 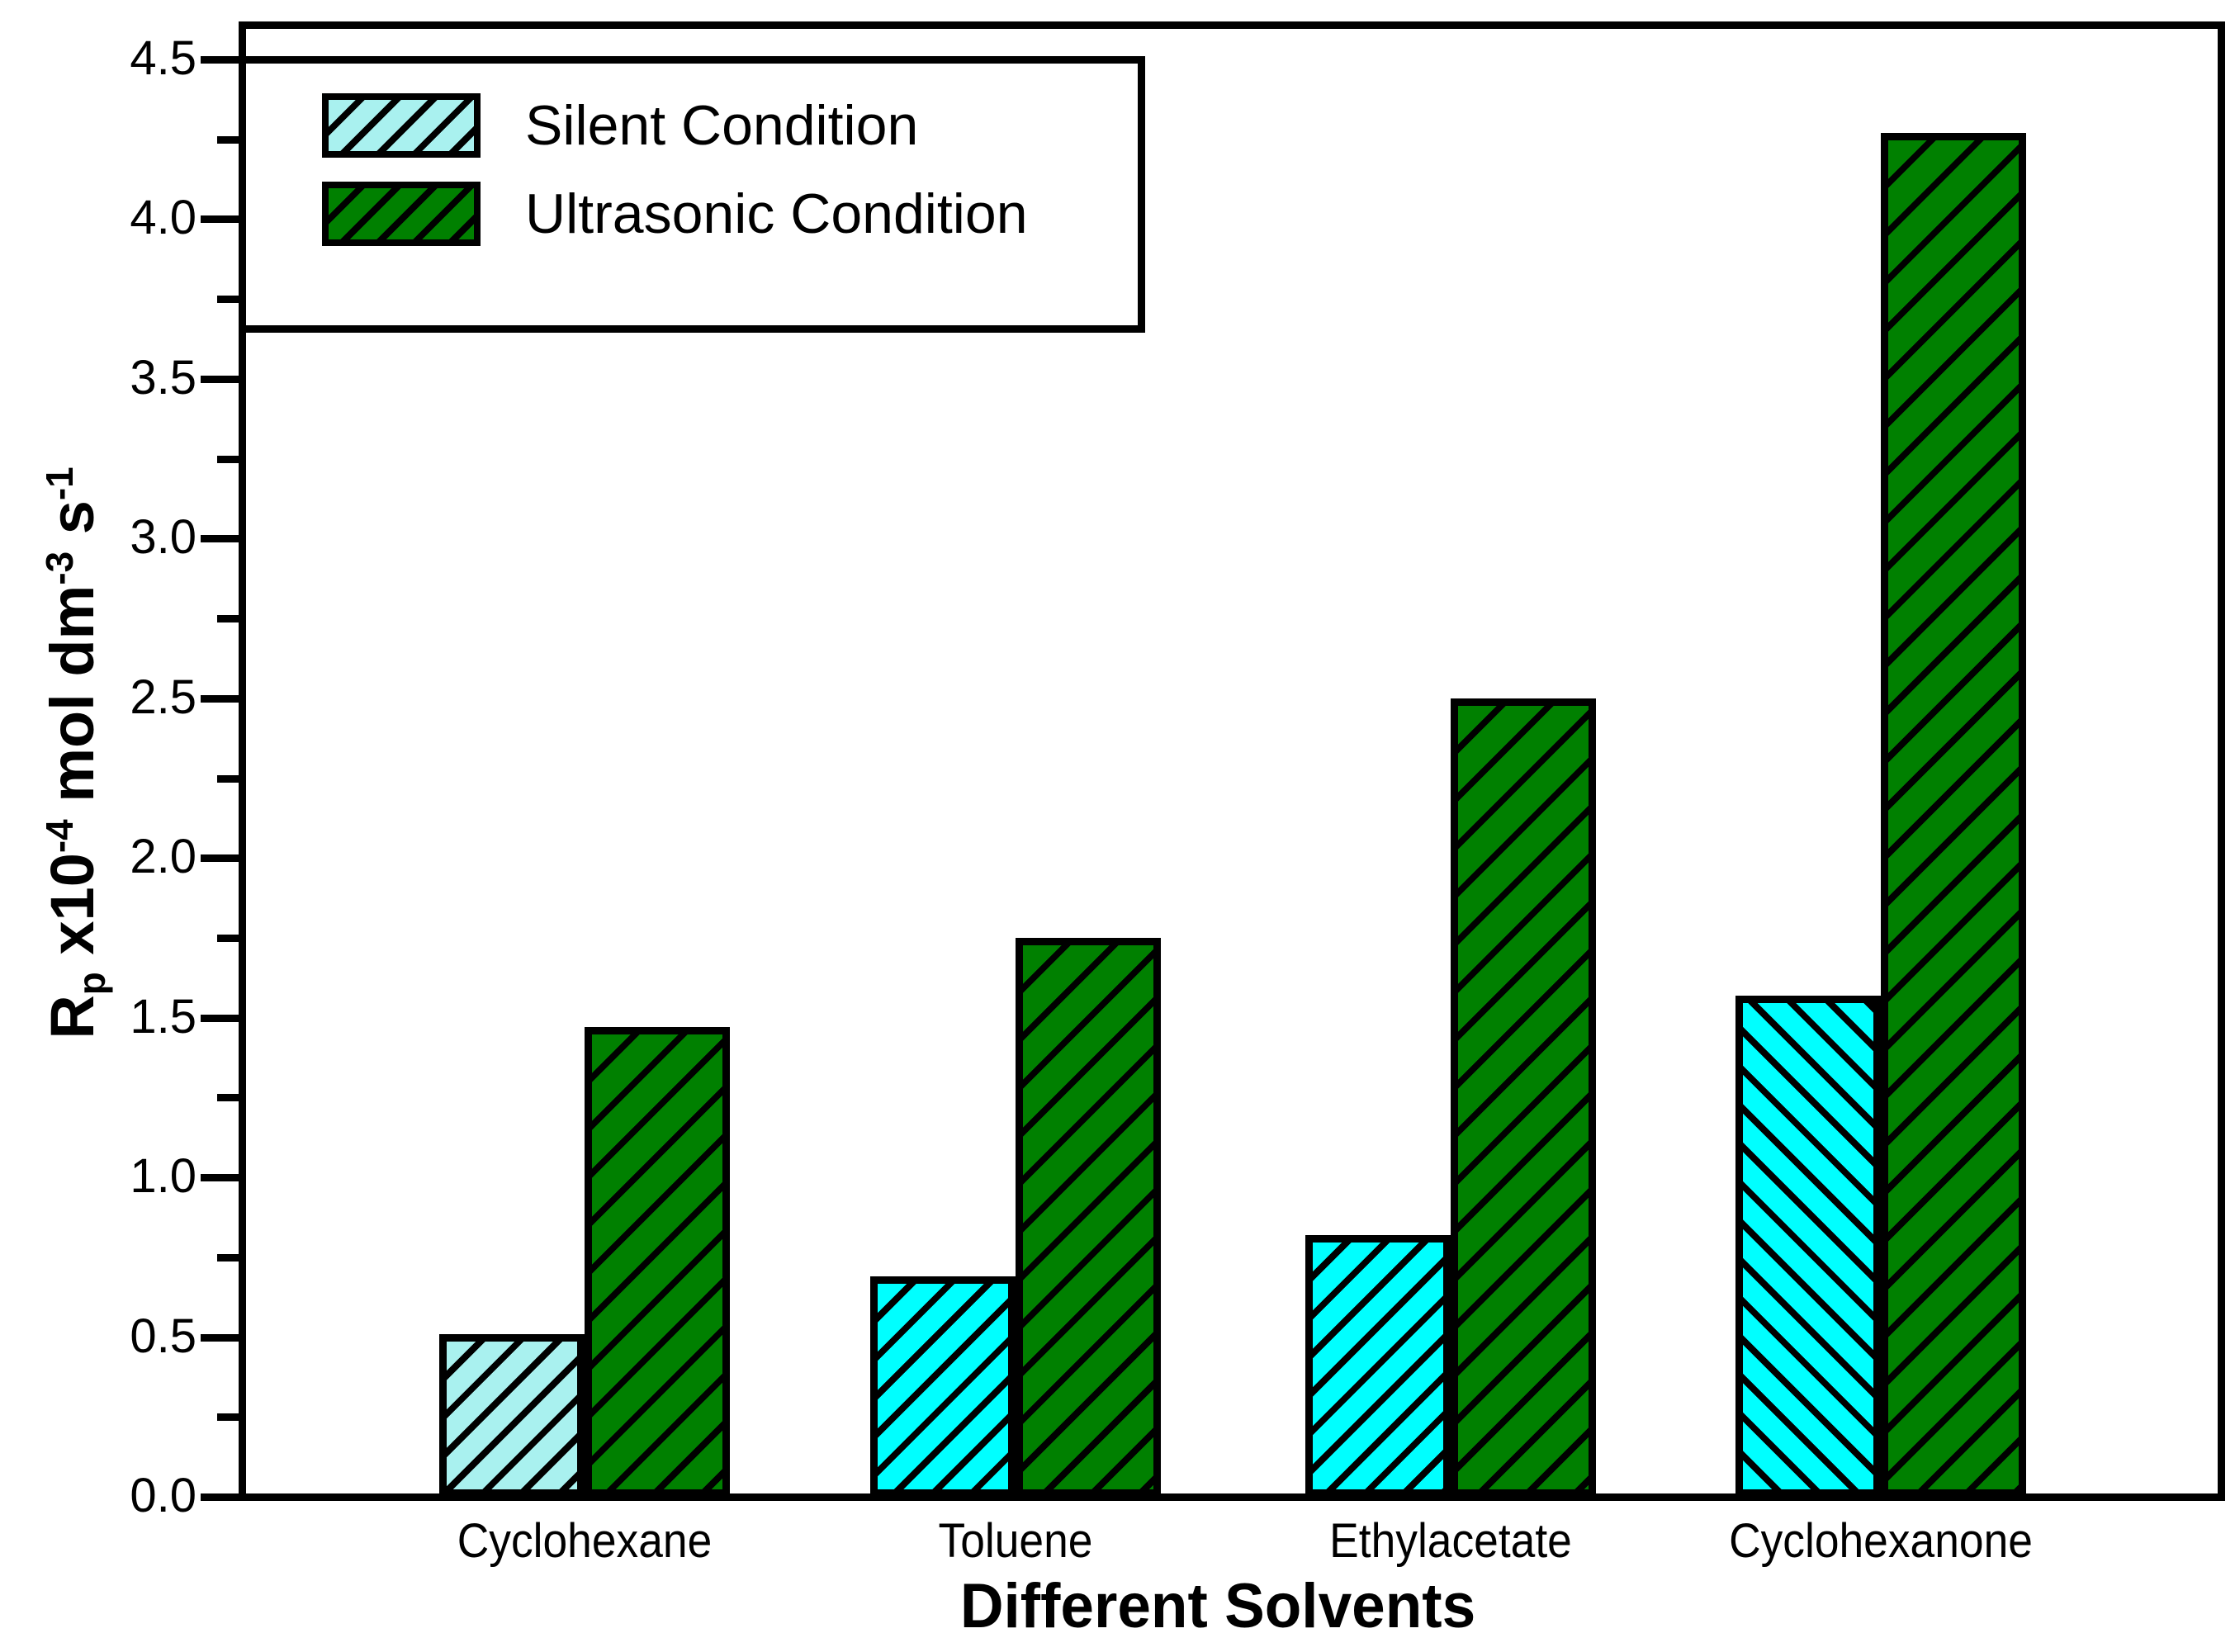 I want to click on legend: Silent Condition Ultrasonic Condition, so click(x=692, y=195).